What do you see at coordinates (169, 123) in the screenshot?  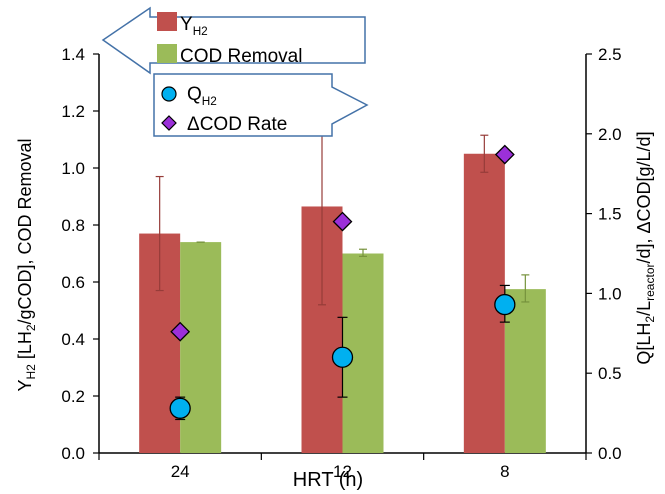 I see `legend-marker-dcod` at bounding box center [169, 123].